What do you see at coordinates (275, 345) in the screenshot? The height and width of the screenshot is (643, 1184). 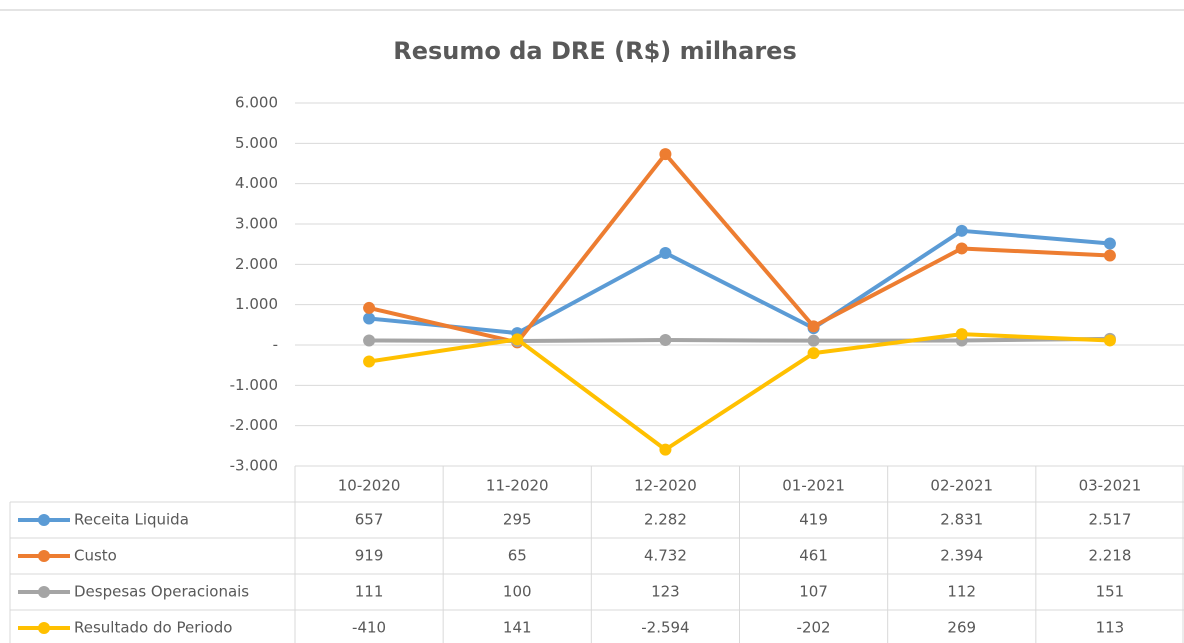 I see `y-tick-label: -` at bounding box center [275, 345].